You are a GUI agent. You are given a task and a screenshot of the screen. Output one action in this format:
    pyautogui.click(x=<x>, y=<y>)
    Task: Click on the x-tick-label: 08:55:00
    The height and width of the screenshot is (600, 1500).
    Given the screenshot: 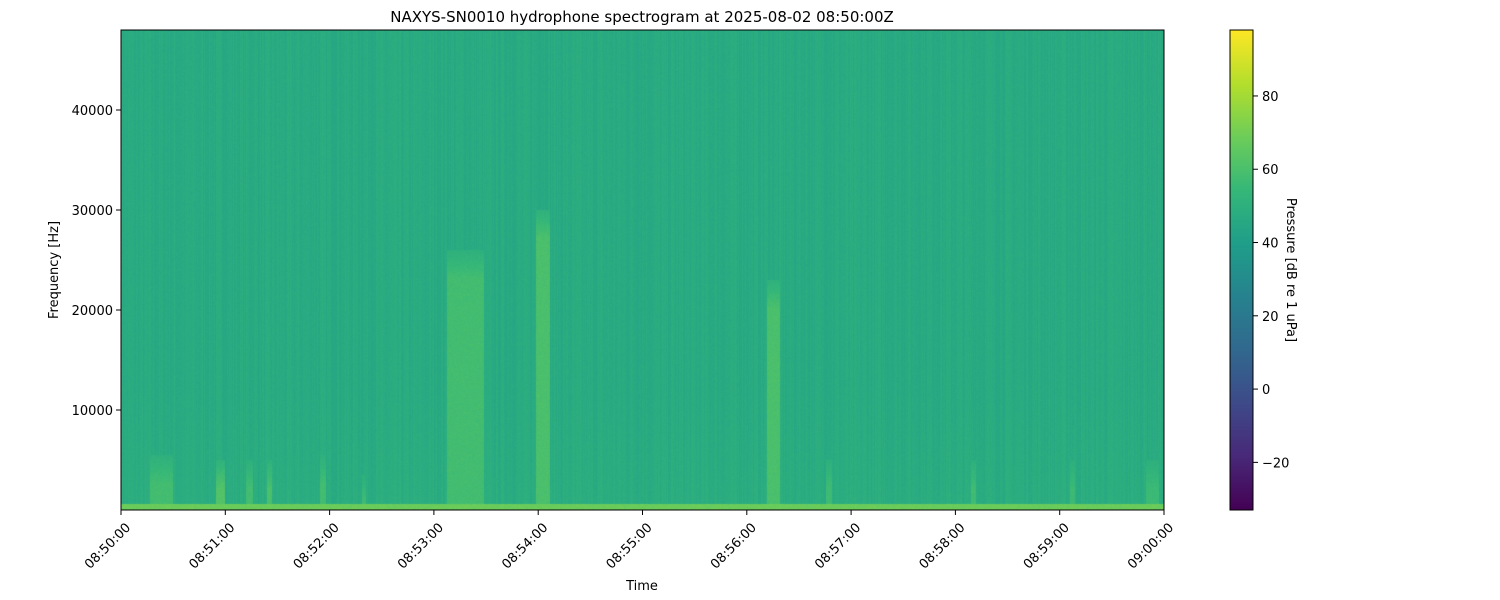 What is the action you would take?
    pyautogui.click(x=630, y=546)
    